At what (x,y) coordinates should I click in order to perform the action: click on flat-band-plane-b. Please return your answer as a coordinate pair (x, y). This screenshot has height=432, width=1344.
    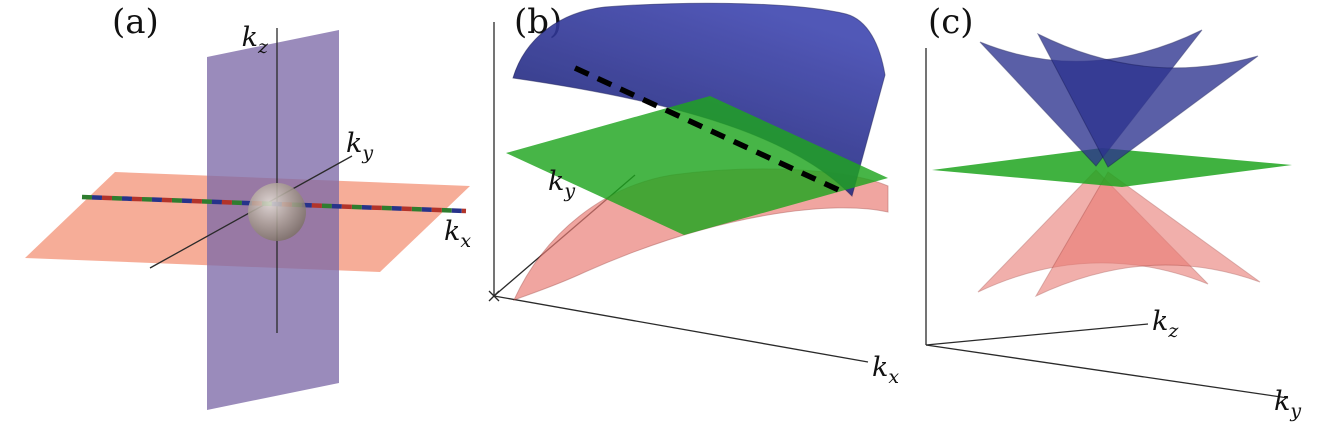
    Looking at the image, I should click on (697, 165).